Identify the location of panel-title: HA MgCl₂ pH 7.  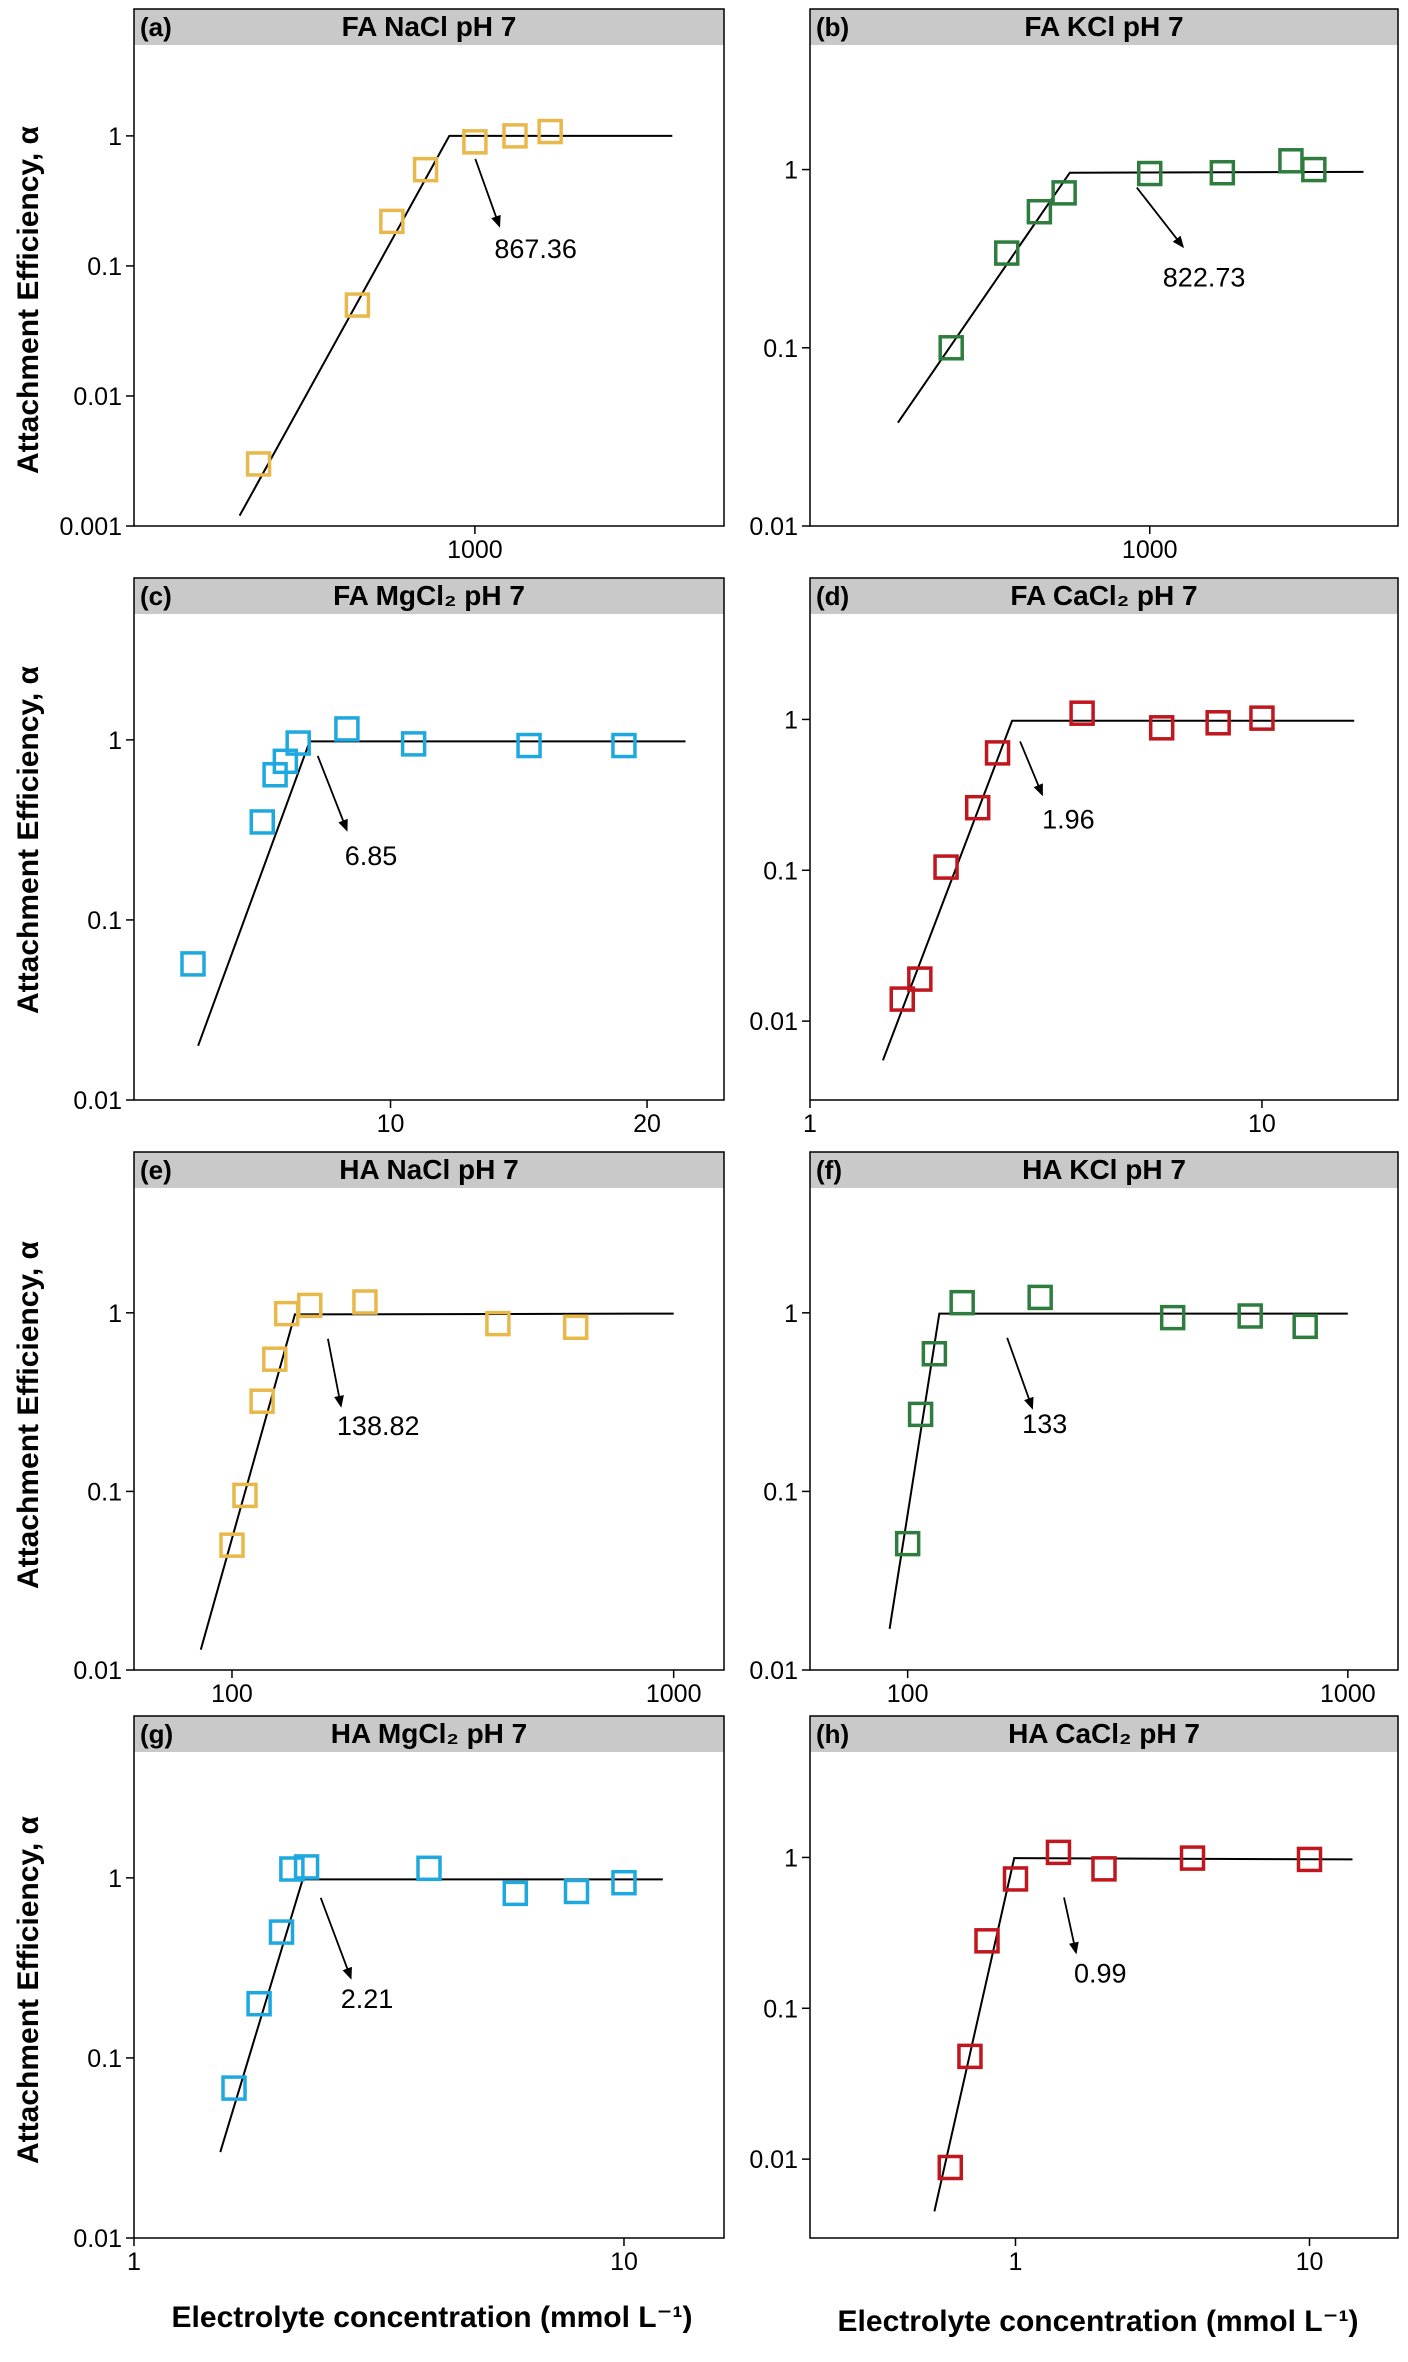
(429, 1733).